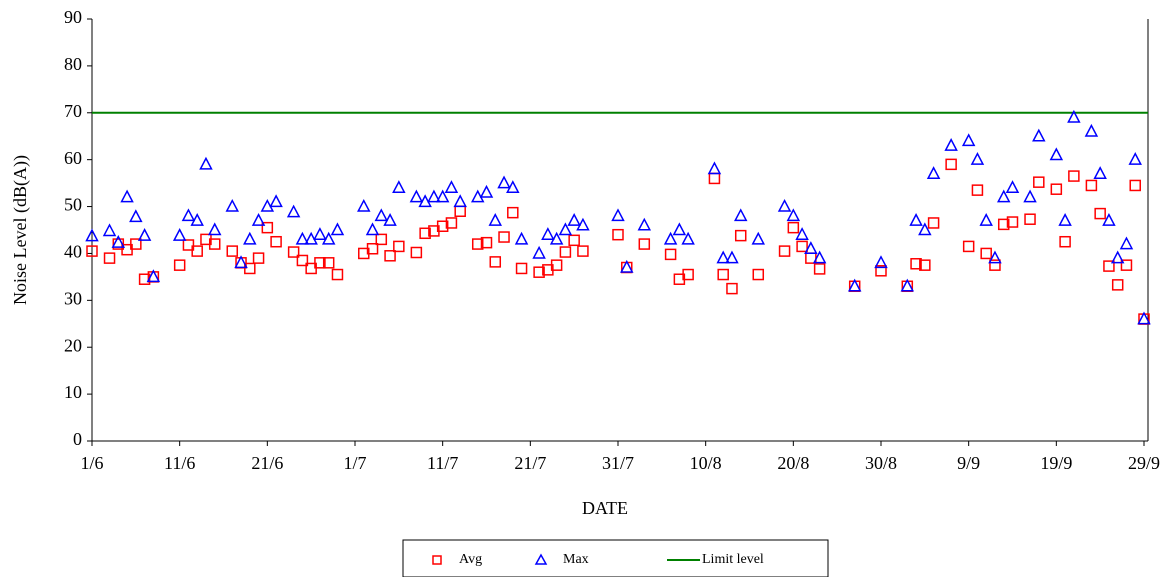 This screenshot has height=577, width=1165. Describe the element at coordinates (73, 17) in the screenshot. I see `y-tick-label: 90` at that location.